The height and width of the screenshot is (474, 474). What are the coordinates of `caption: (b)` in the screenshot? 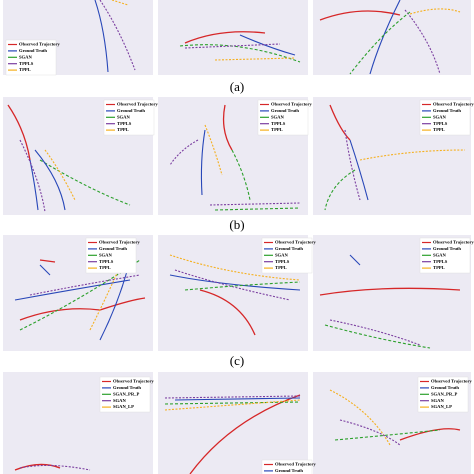 It's located at (236, 224).